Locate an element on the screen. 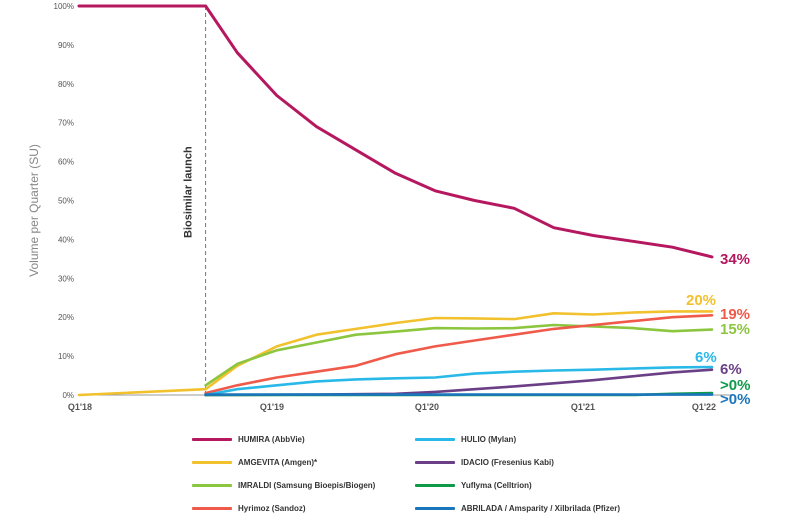 The image size is (800, 517). legend-item: Yuflyma (Celltrion) is located at coordinates (473, 485).